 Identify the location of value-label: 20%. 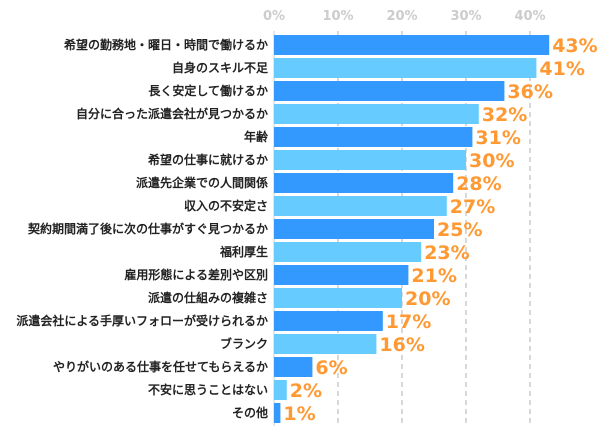
(427, 299).